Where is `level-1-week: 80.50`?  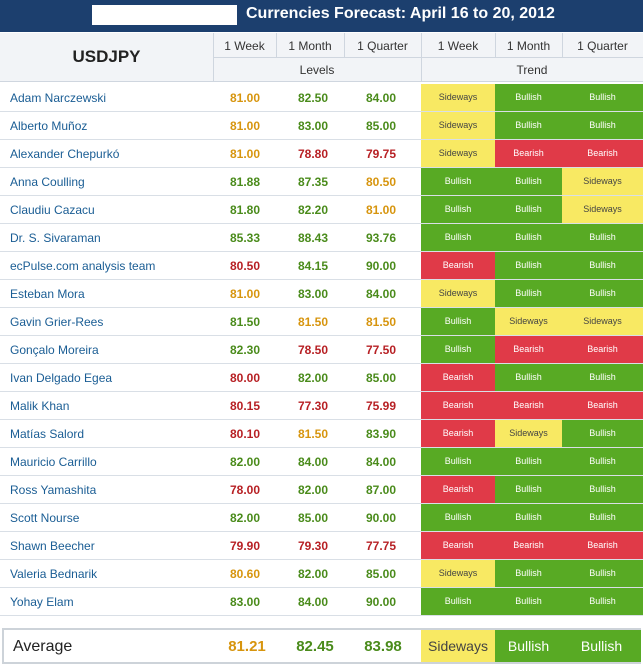 level-1-week: 80.50 is located at coordinates (245, 266).